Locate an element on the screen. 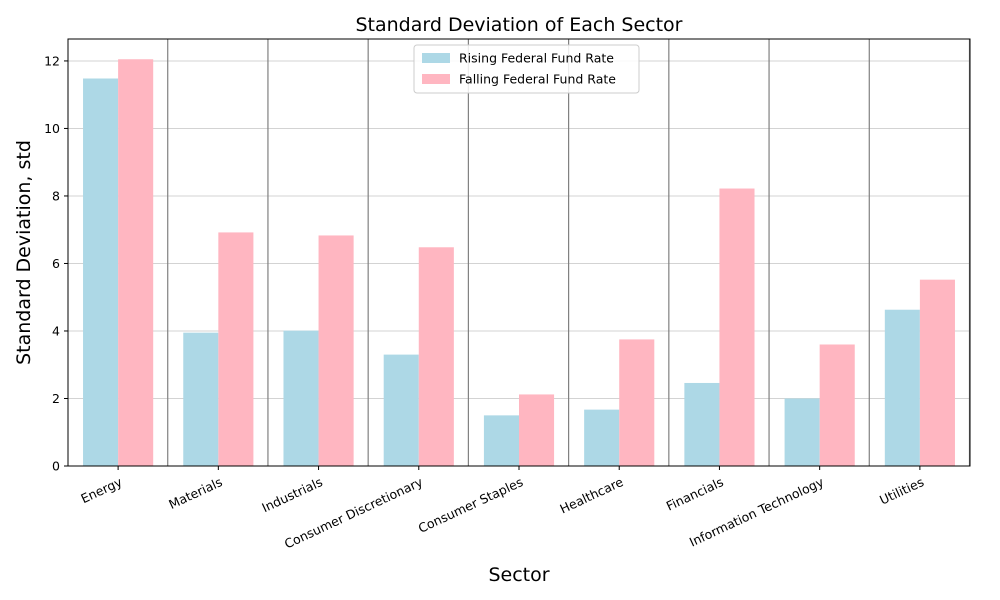 The width and height of the screenshot is (1000, 600). legend-box is located at coordinates (526, 69).